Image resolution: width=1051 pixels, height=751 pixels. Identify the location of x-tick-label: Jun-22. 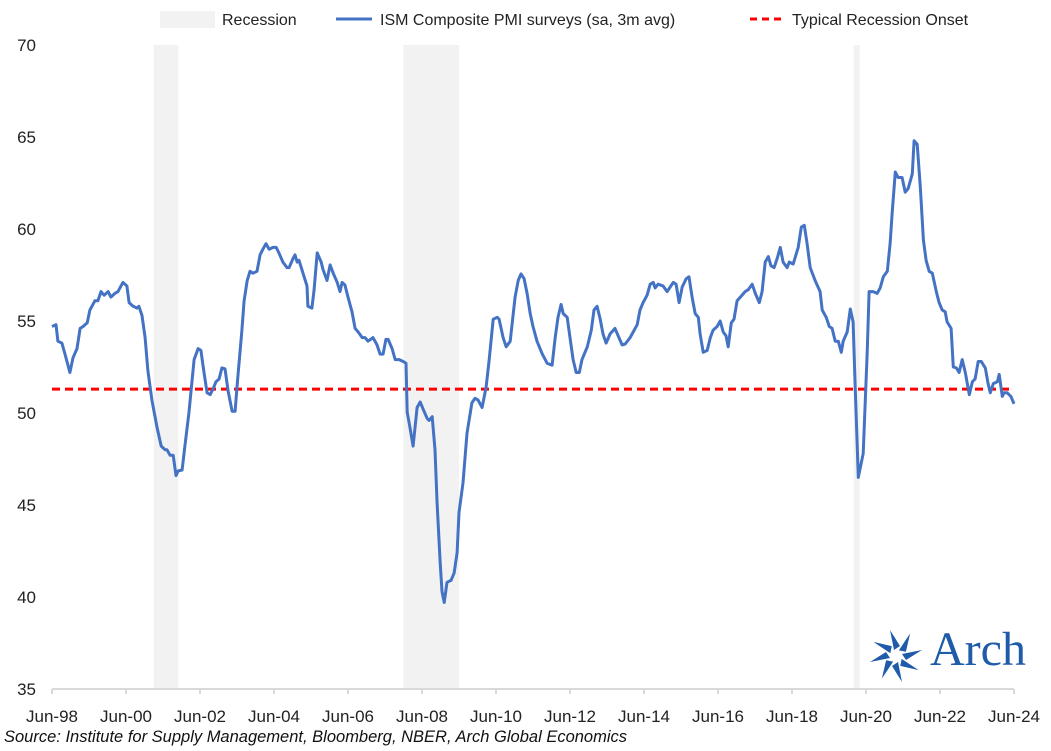
(940, 716).